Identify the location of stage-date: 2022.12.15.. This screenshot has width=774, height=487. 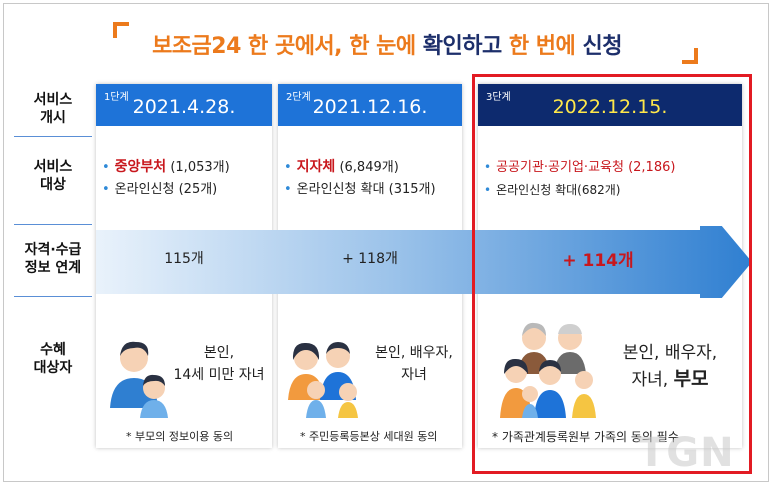
(610, 107).